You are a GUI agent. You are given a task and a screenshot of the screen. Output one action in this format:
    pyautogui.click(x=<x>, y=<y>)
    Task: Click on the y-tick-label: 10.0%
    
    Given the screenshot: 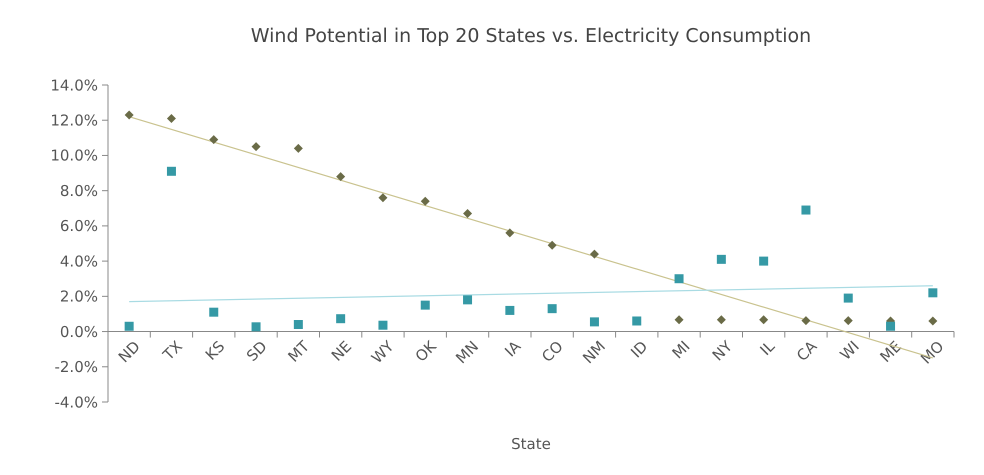 What is the action you would take?
    pyautogui.click(x=74, y=155)
    